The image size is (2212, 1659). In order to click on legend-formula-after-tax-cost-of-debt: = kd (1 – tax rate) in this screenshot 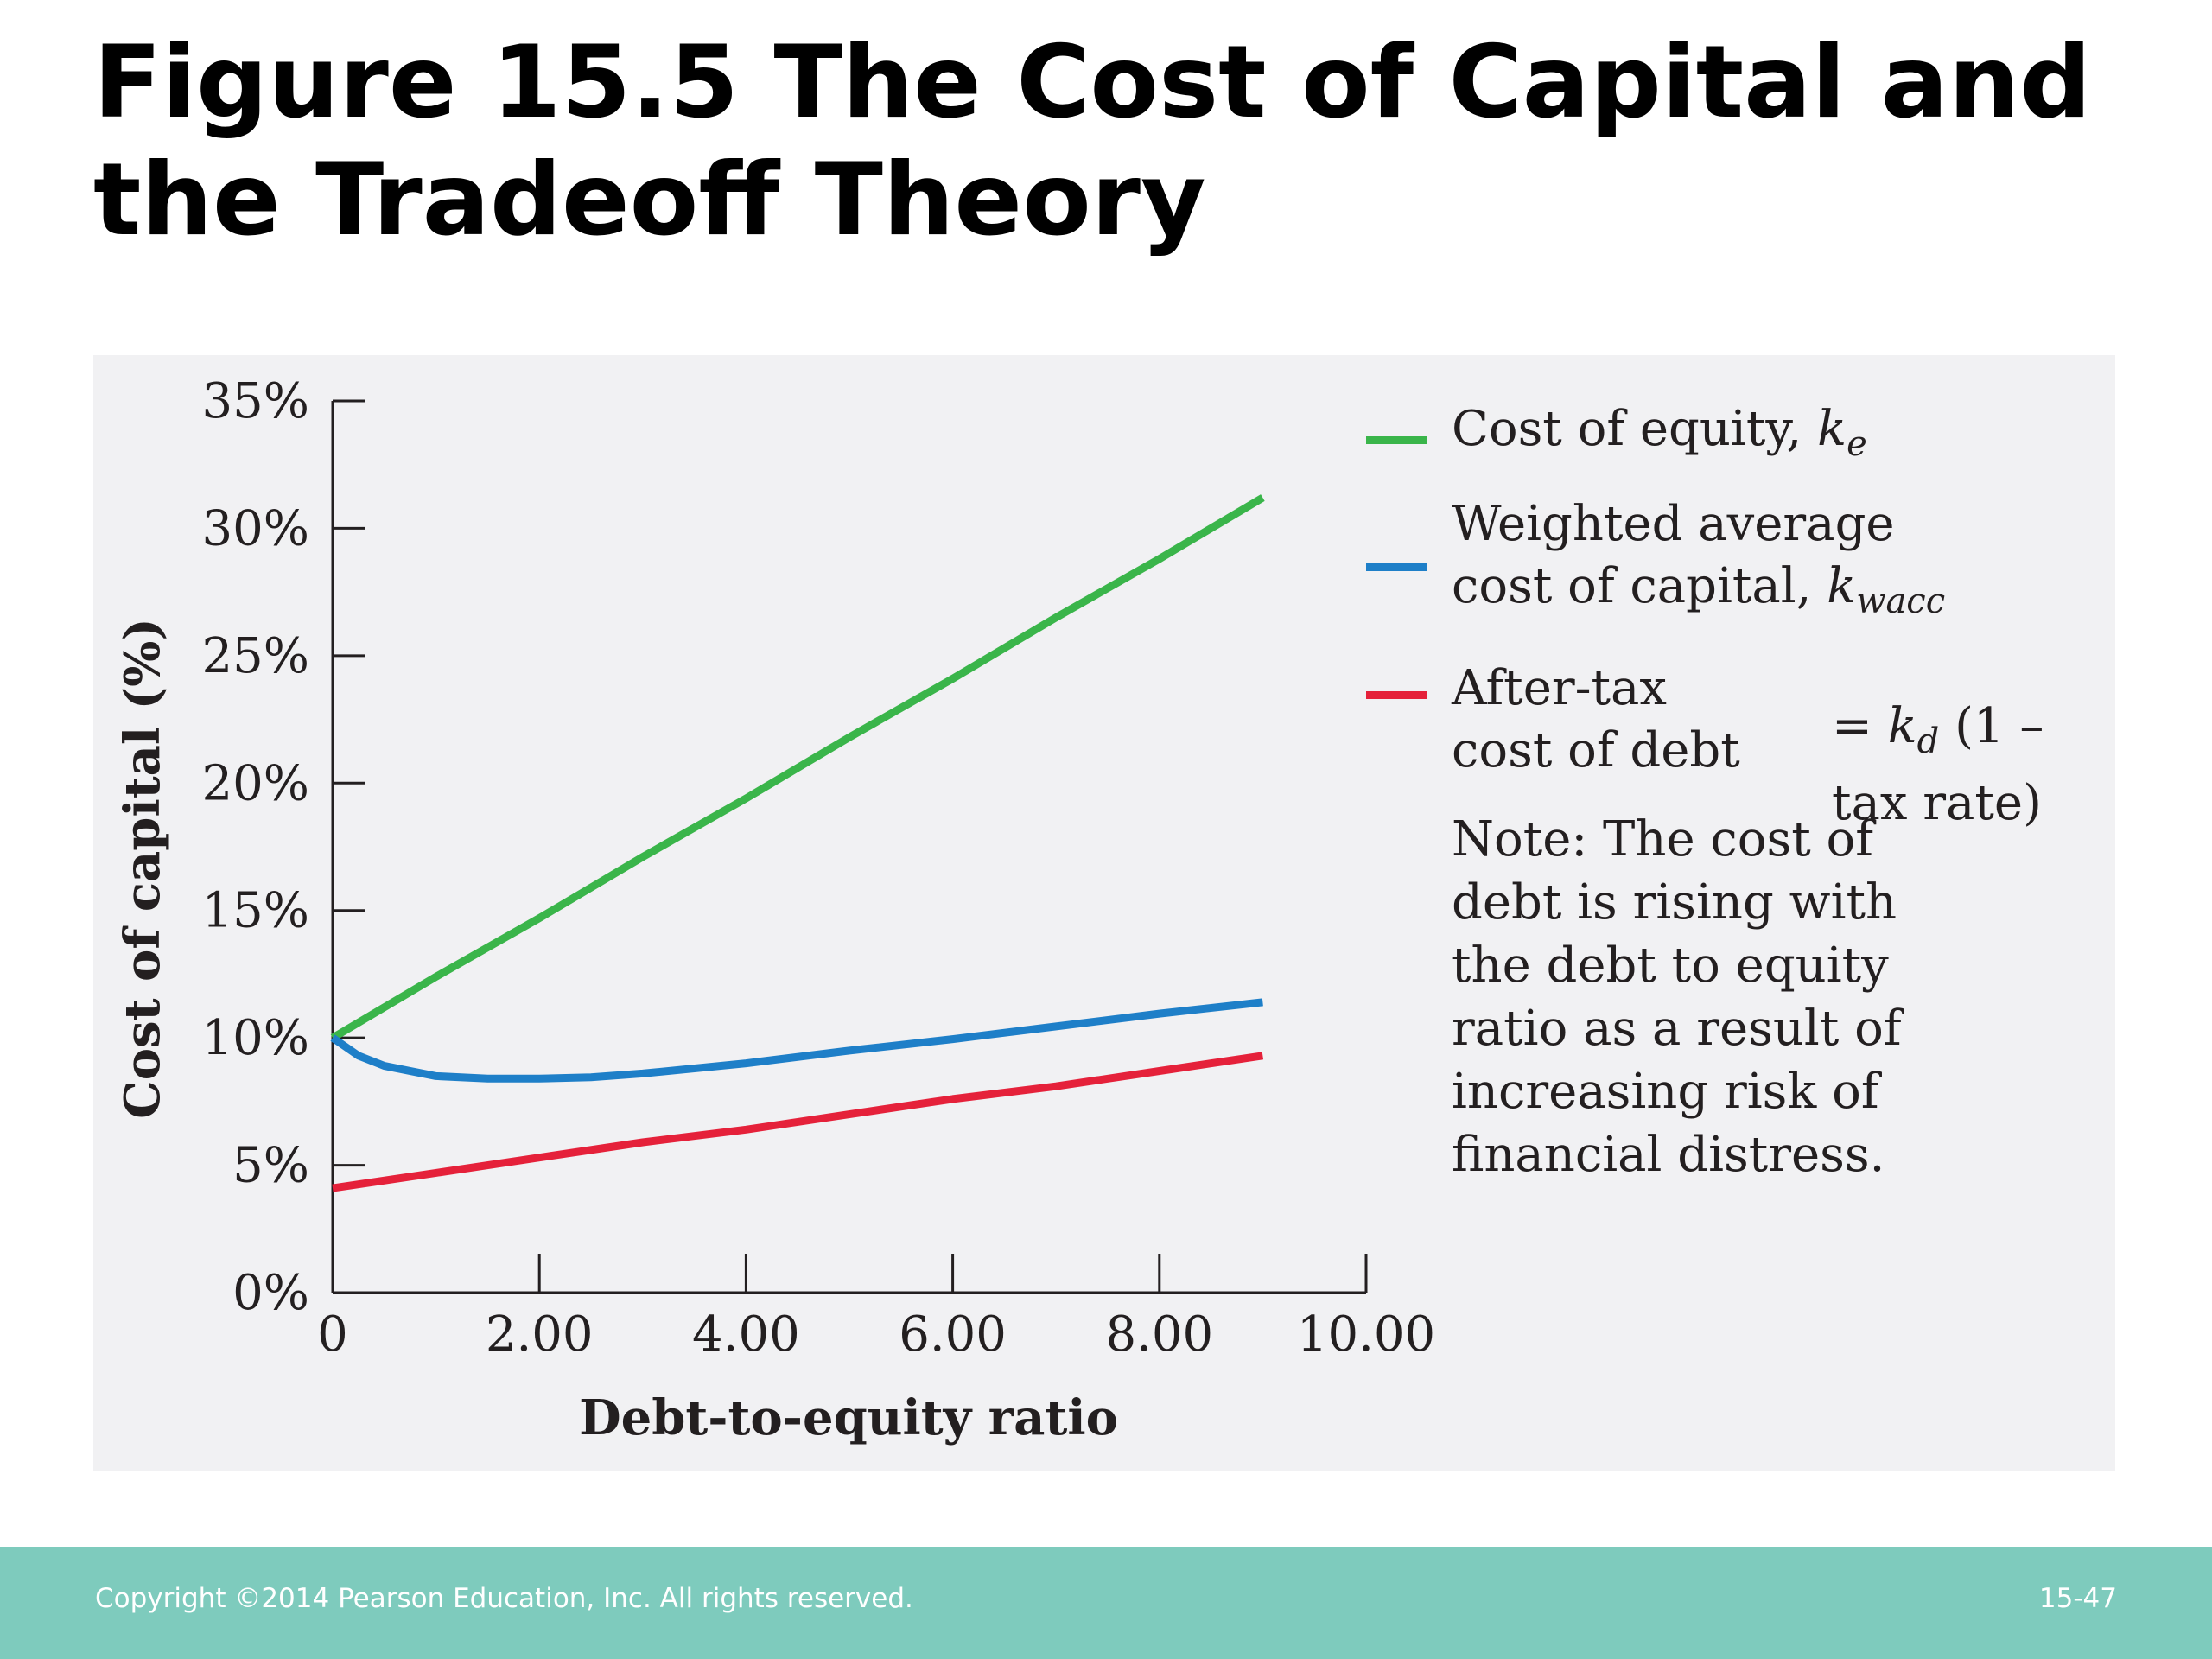, I will do `click(1938, 764)`.